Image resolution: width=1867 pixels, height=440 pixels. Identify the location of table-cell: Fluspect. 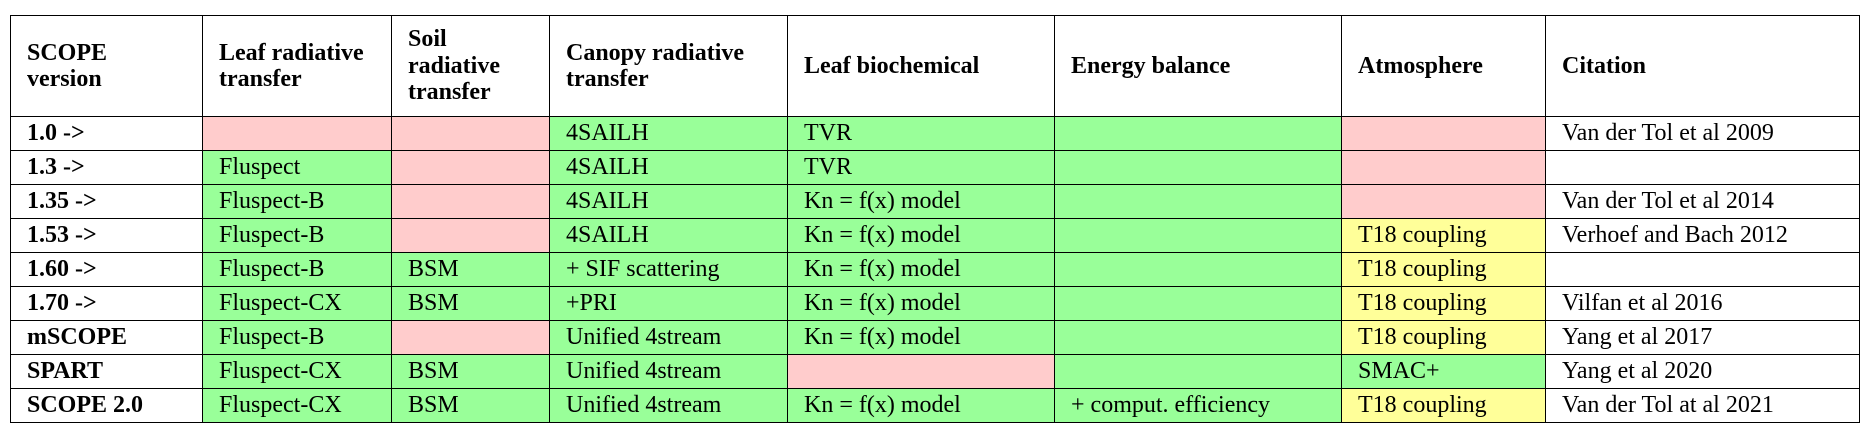
(297, 167).